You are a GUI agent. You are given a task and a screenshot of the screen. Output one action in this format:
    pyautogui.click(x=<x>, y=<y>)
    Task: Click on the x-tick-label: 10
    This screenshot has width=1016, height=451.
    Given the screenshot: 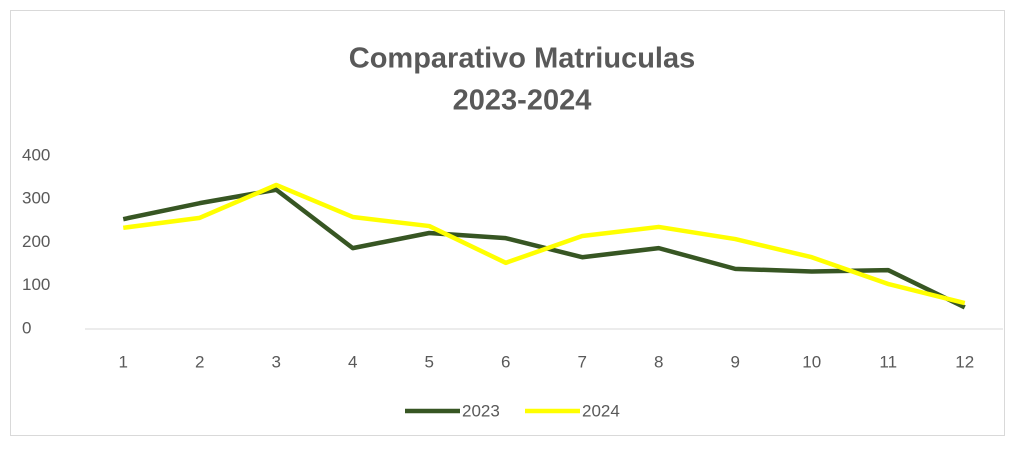 What is the action you would take?
    pyautogui.click(x=811, y=361)
    